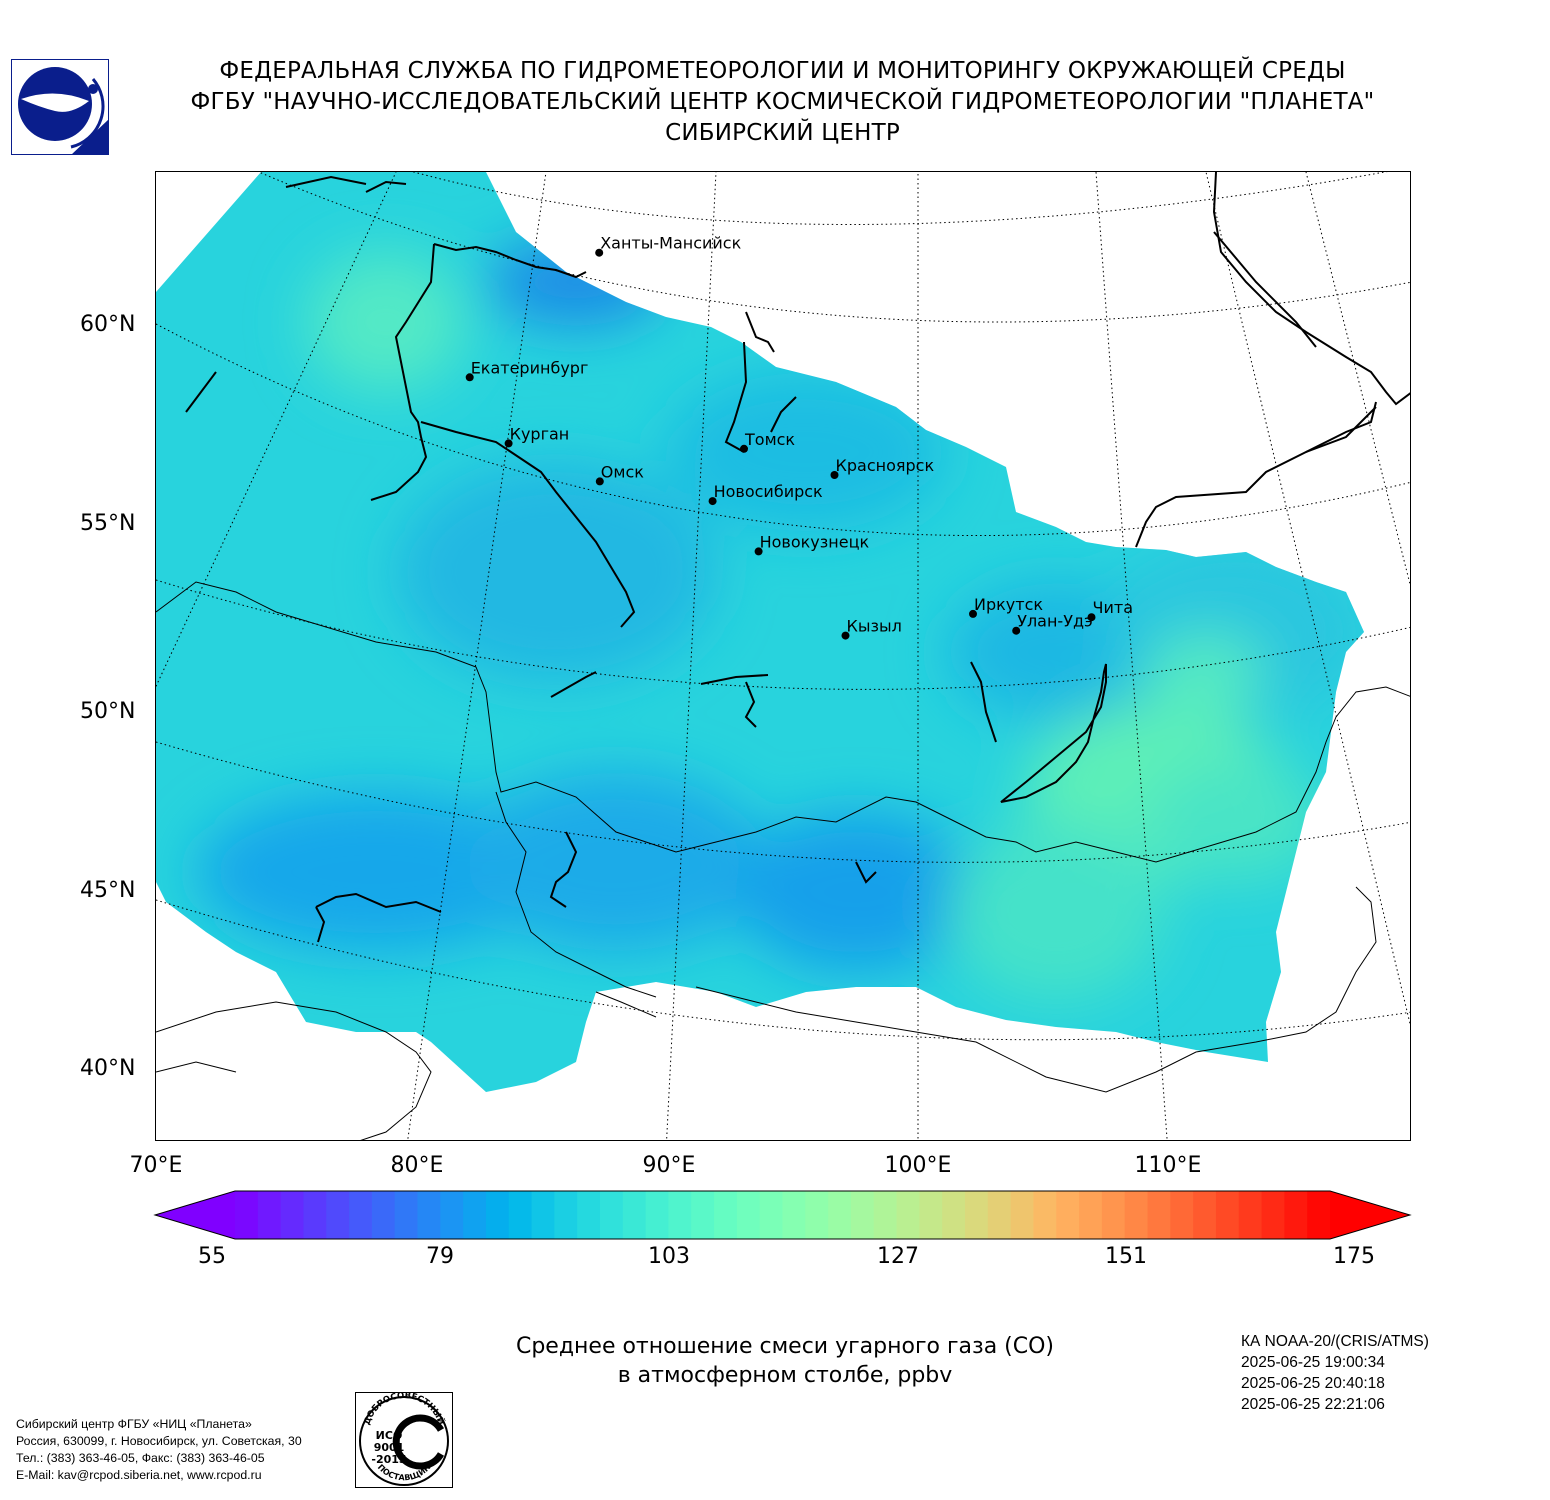 Image resolution: width=1550 pixels, height=1500 pixels. Describe the element at coordinates (1354, 1256) in the screenshot. I see `colorbar-tick-175: 175` at that location.